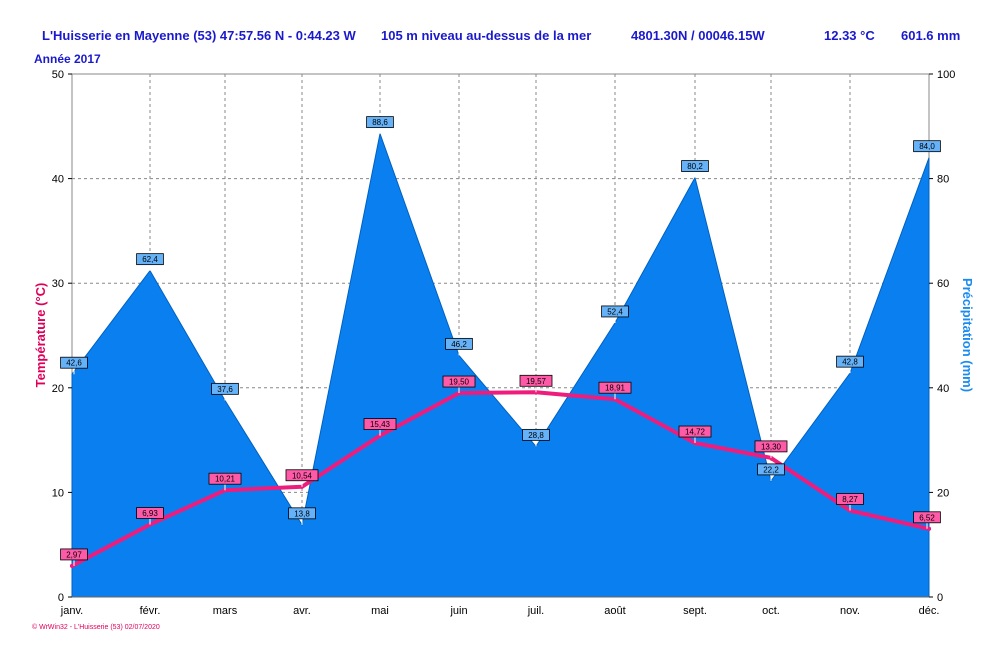 The height and width of the screenshot is (658, 1007). I want to click on x-tick-label: févr., so click(150, 611).